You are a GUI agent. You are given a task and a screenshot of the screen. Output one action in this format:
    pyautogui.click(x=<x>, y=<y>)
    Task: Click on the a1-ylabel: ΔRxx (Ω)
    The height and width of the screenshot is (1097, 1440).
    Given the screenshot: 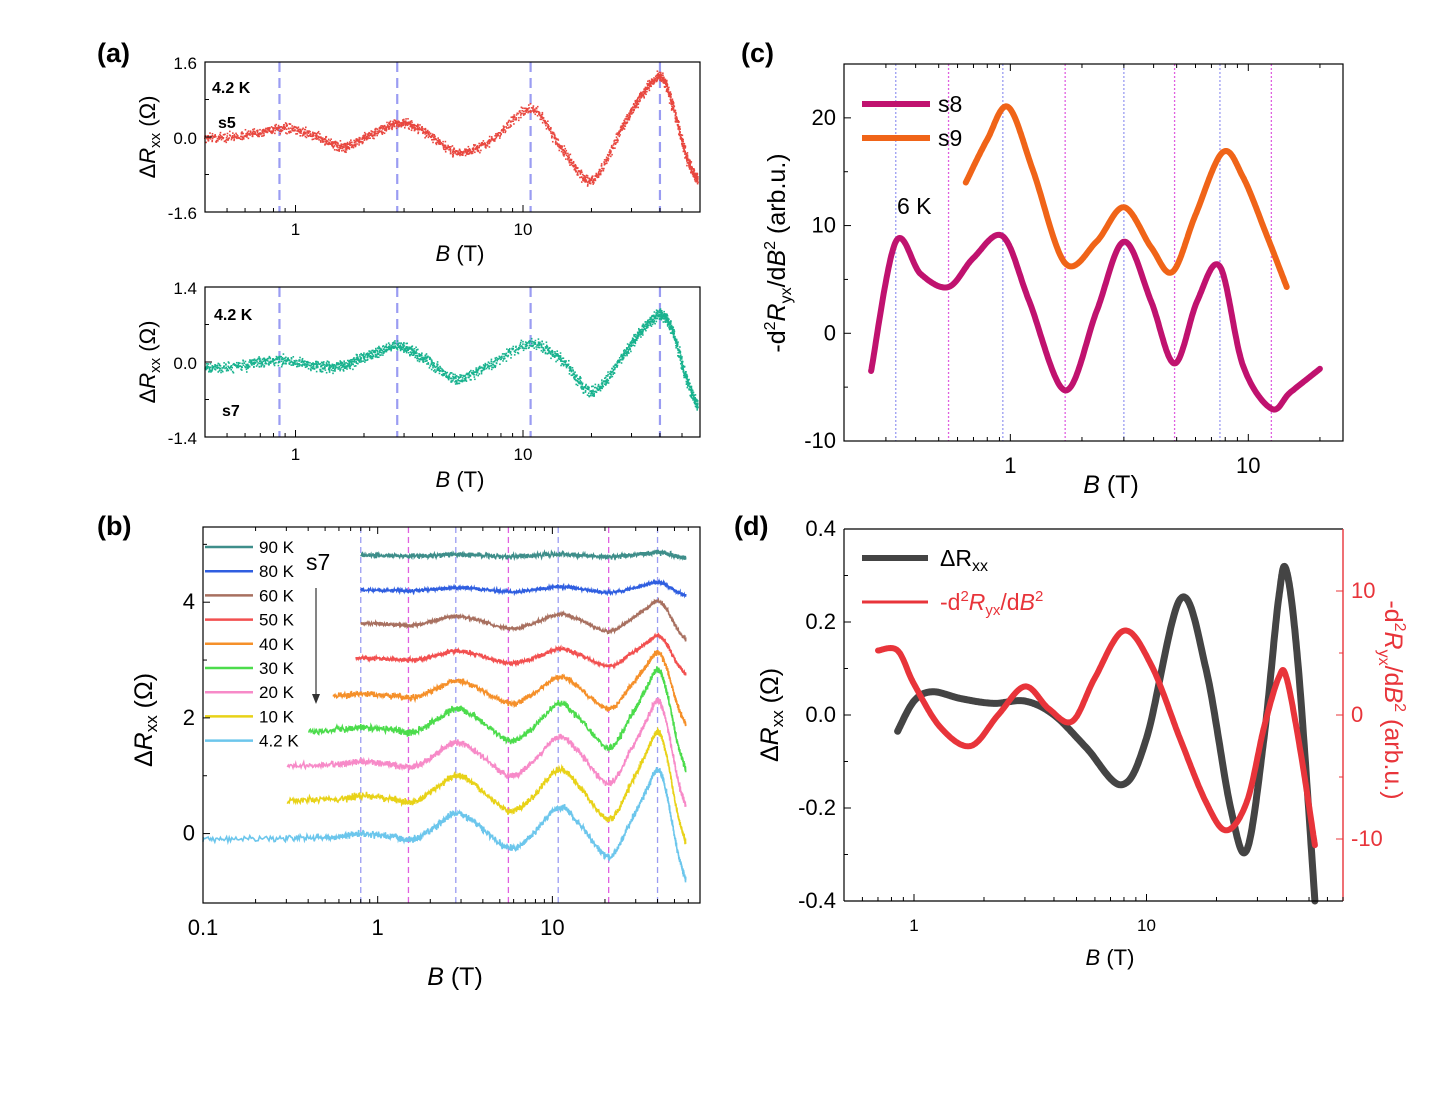 What is the action you would take?
    pyautogui.click(x=149, y=137)
    